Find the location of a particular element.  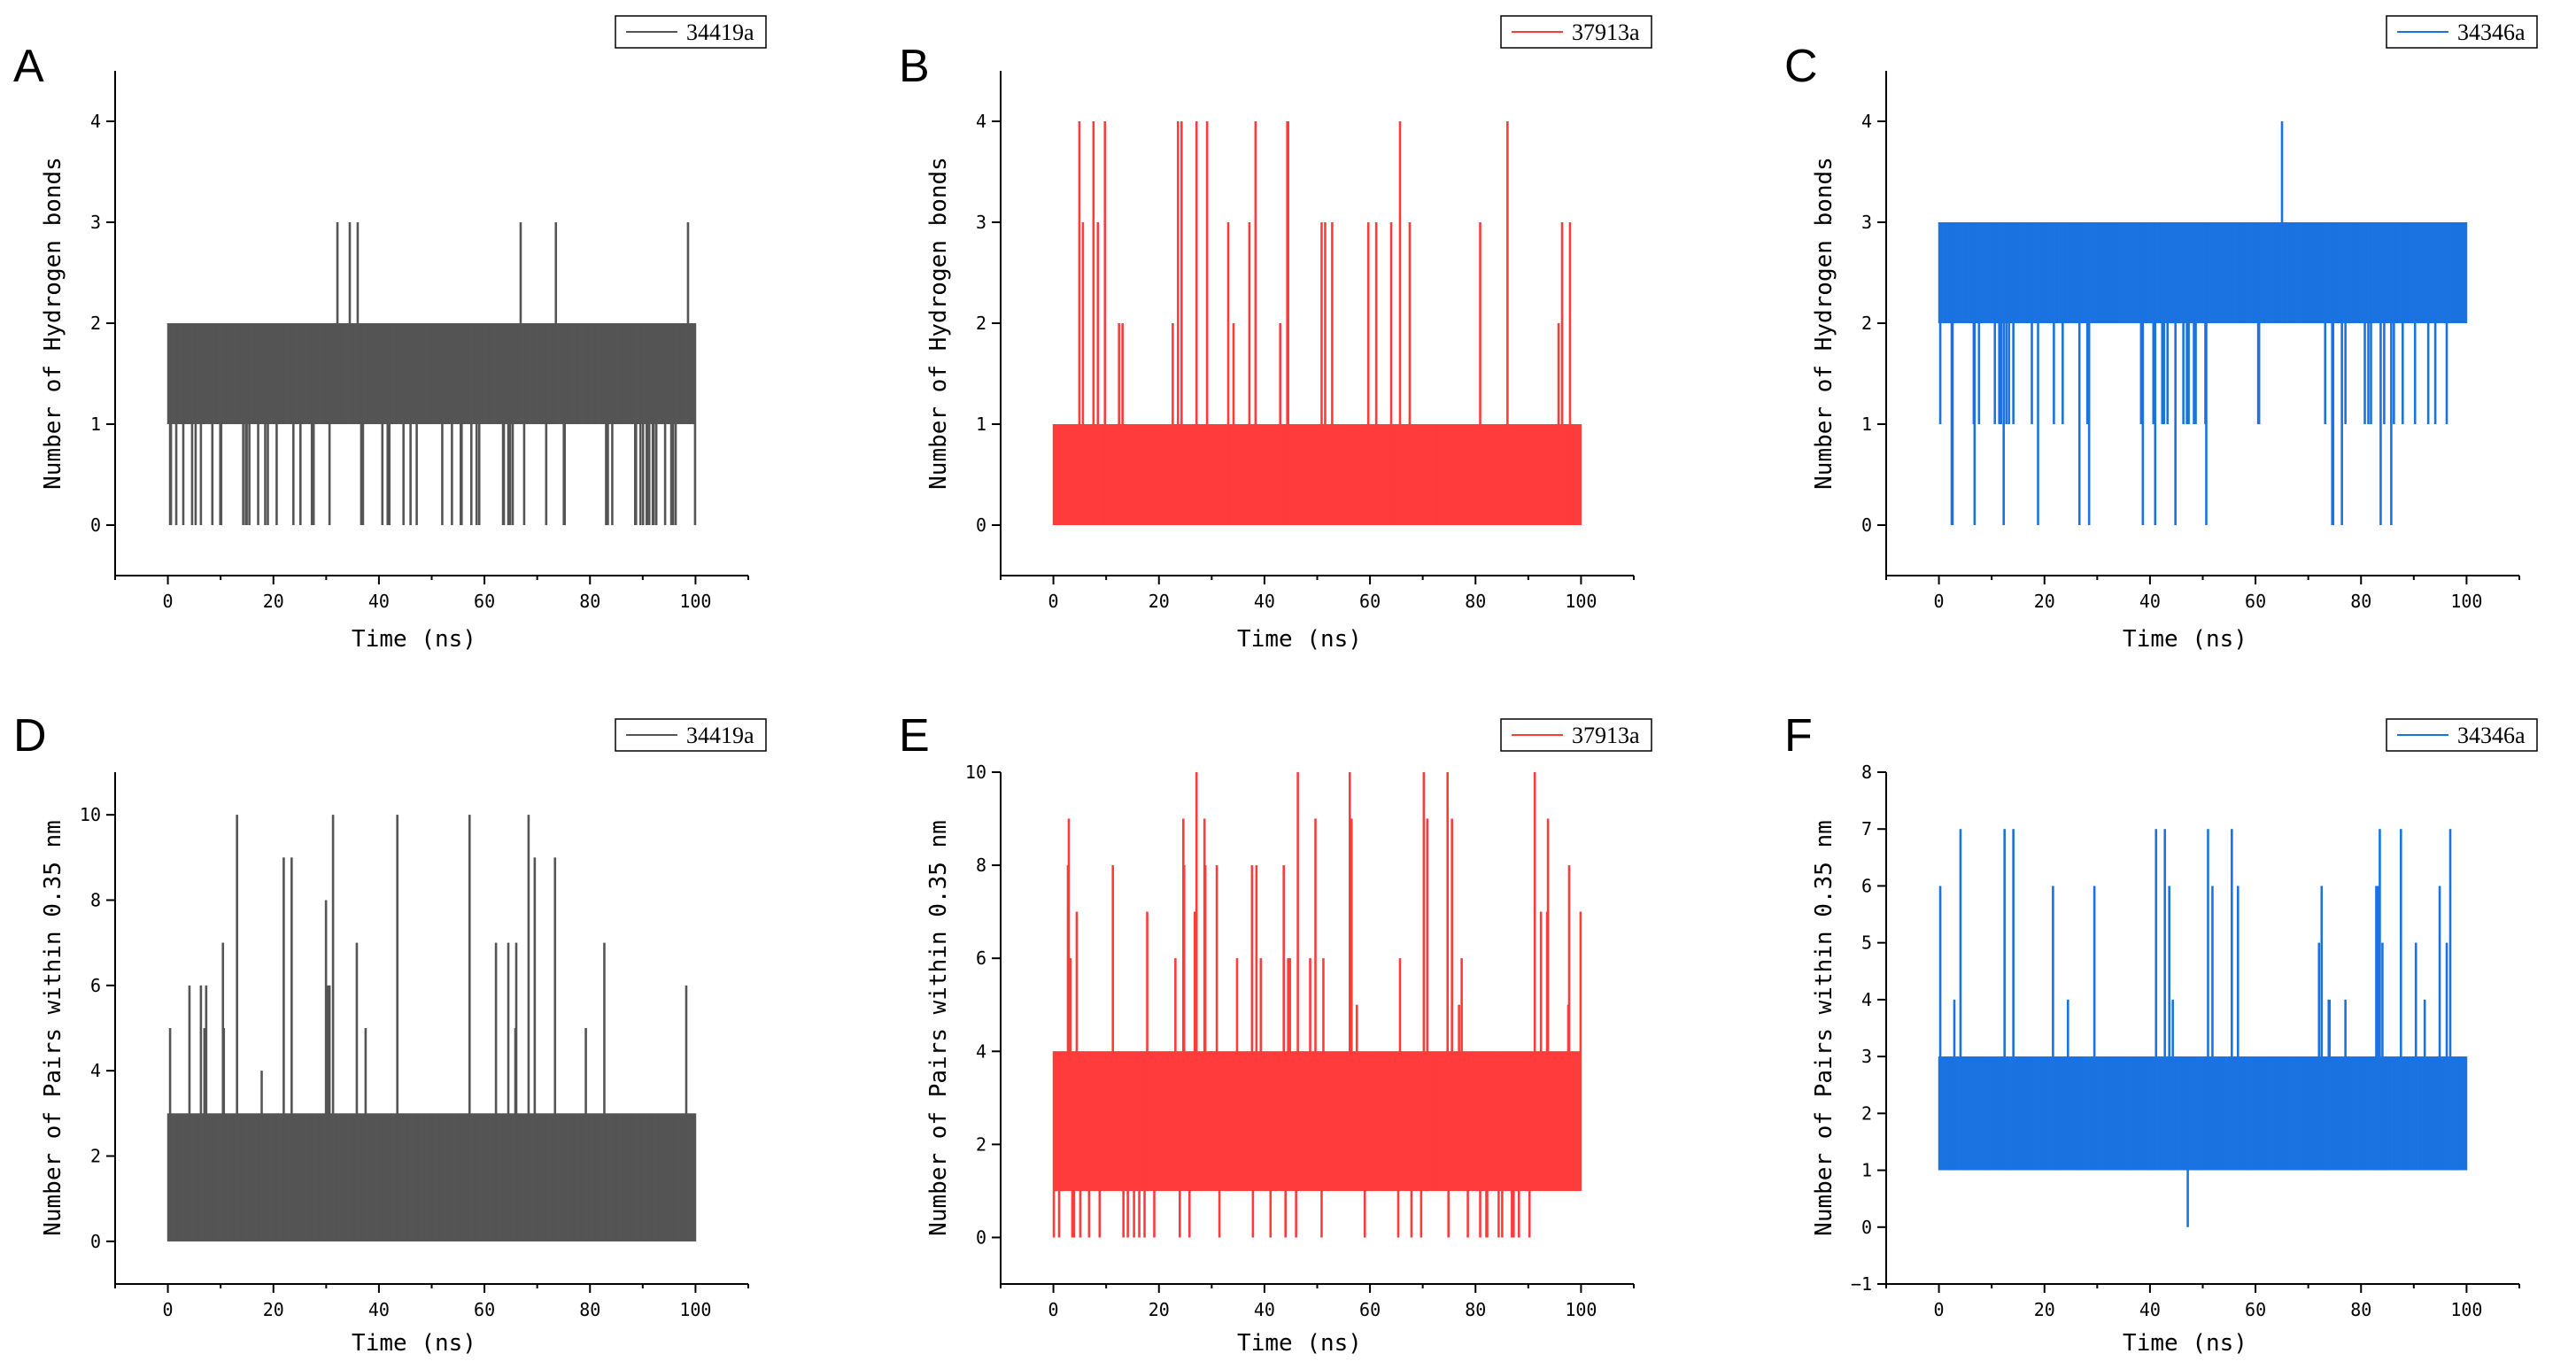

series-34346a is located at coordinates (2203, 1028).